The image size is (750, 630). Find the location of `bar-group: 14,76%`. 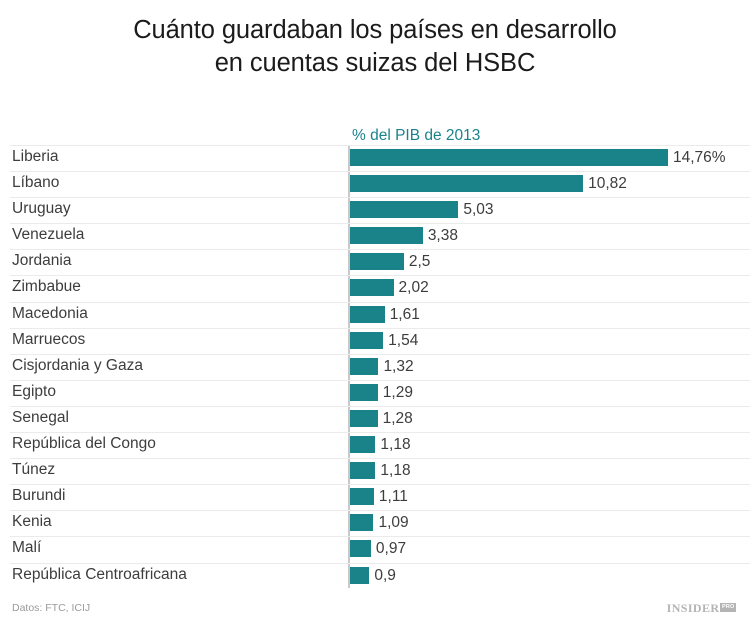

bar-group: 14,76% is located at coordinates (538, 157).